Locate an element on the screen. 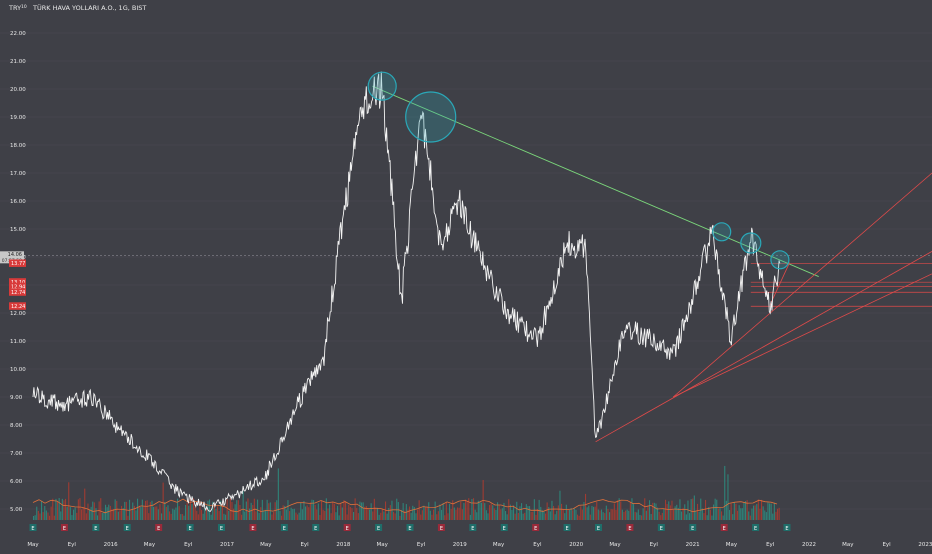 This screenshot has width=932, height=554. current-price-label: 14.06 is located at coordinates (15, 255).